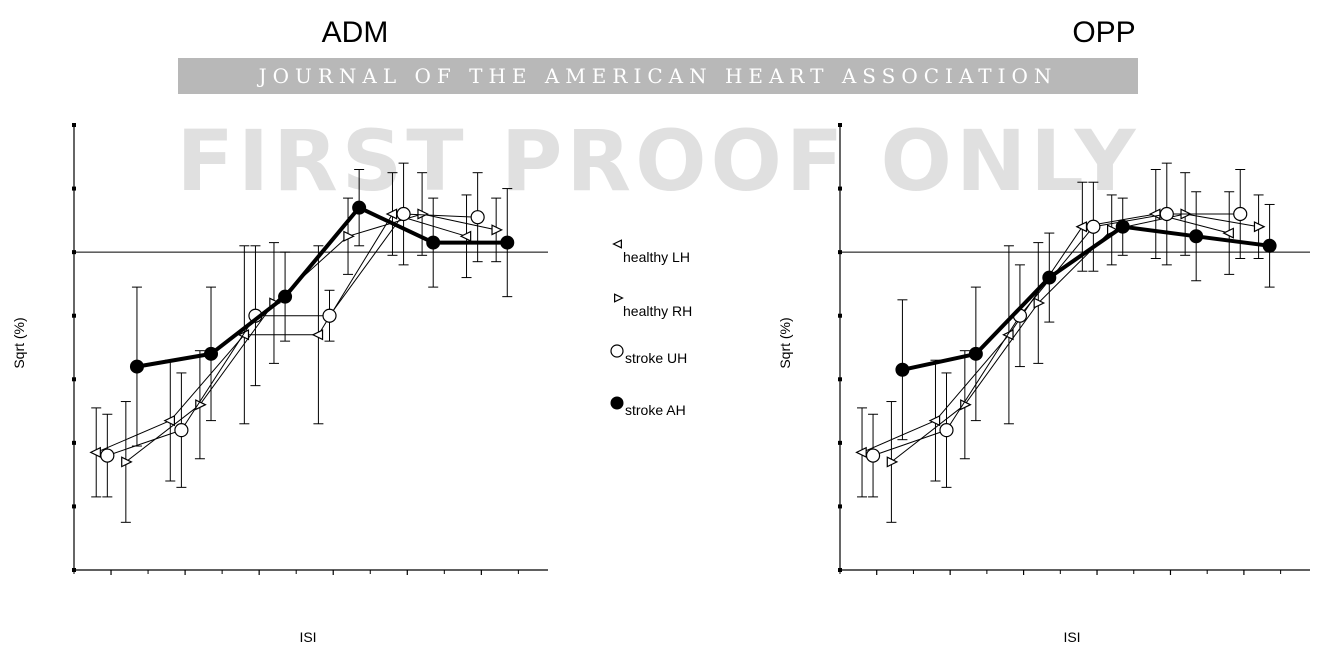  What do you see at coordinates (1103, 32) in the screenshot?
I see `chart-title-opp: OPP` at bounding box center [1103, 32].